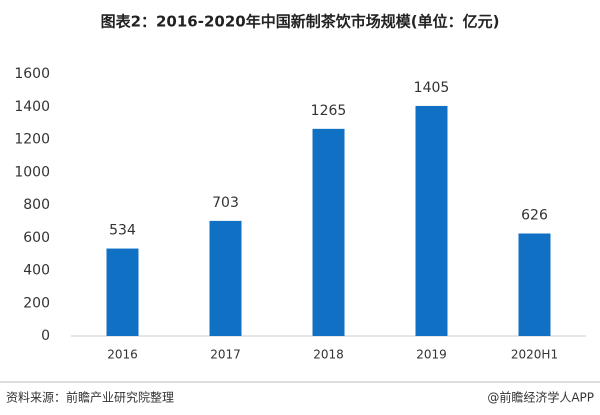  Describe the element at coordinates (300, 22) in the screenshot. I see `chart-title: 图表2：2016-2020年中国新制茶饮市场规模(单位：亿元)` at that location.